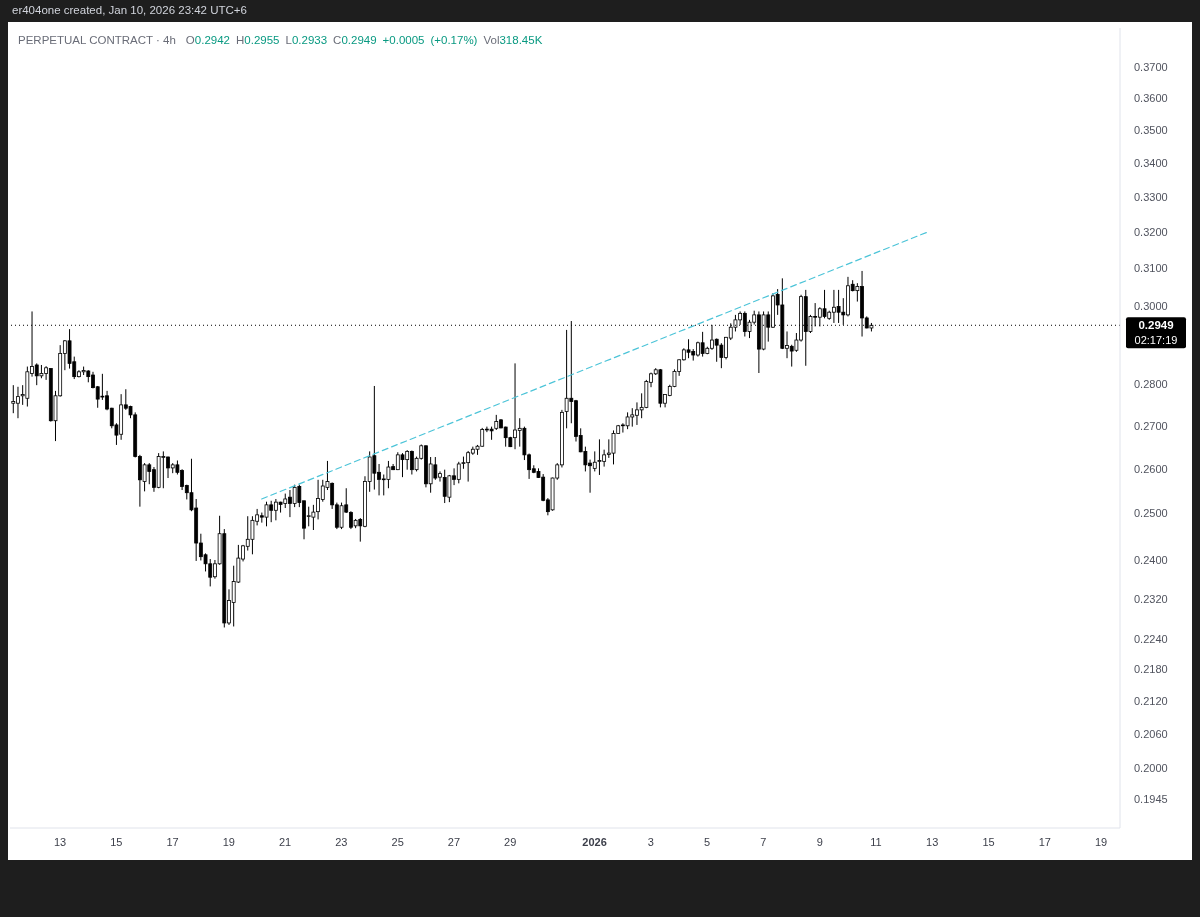 Image resolution: width=1200 pixels, height=917 pixels. What do you see at coordinates (364, 40) in the screenshot?
I see `text: O0.2942 H0.2955 L0.2933 C0.2949 +0.0005 (+0.17%) Vol318.45K` at bounding box center [364, 40].